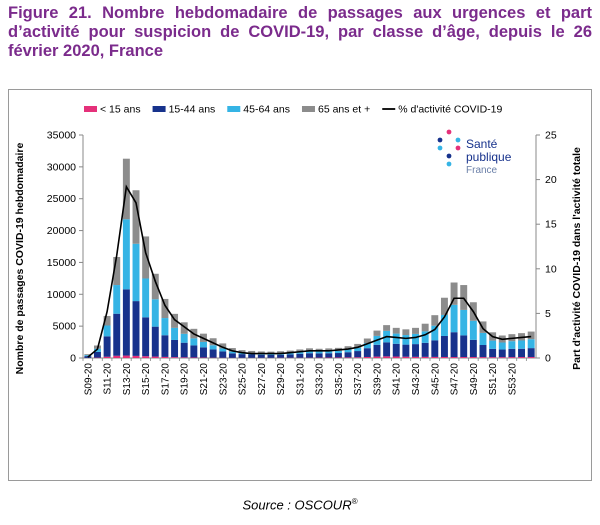 The image size is (600, 525). Describe the element at coordinates (354, 501) in the screenshot. I see `registered-mark: ®` at that location.